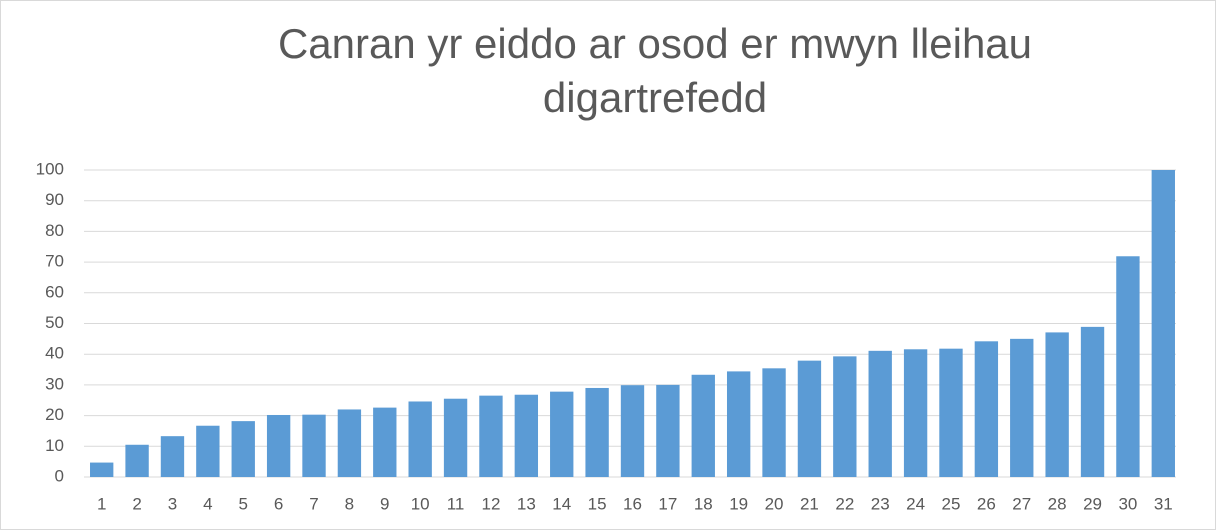 This screenshot has height=530, width=1216. Describe the element at coordinates (774, 503) in the screenshot. I see `x-tick-label: 20` at that location.